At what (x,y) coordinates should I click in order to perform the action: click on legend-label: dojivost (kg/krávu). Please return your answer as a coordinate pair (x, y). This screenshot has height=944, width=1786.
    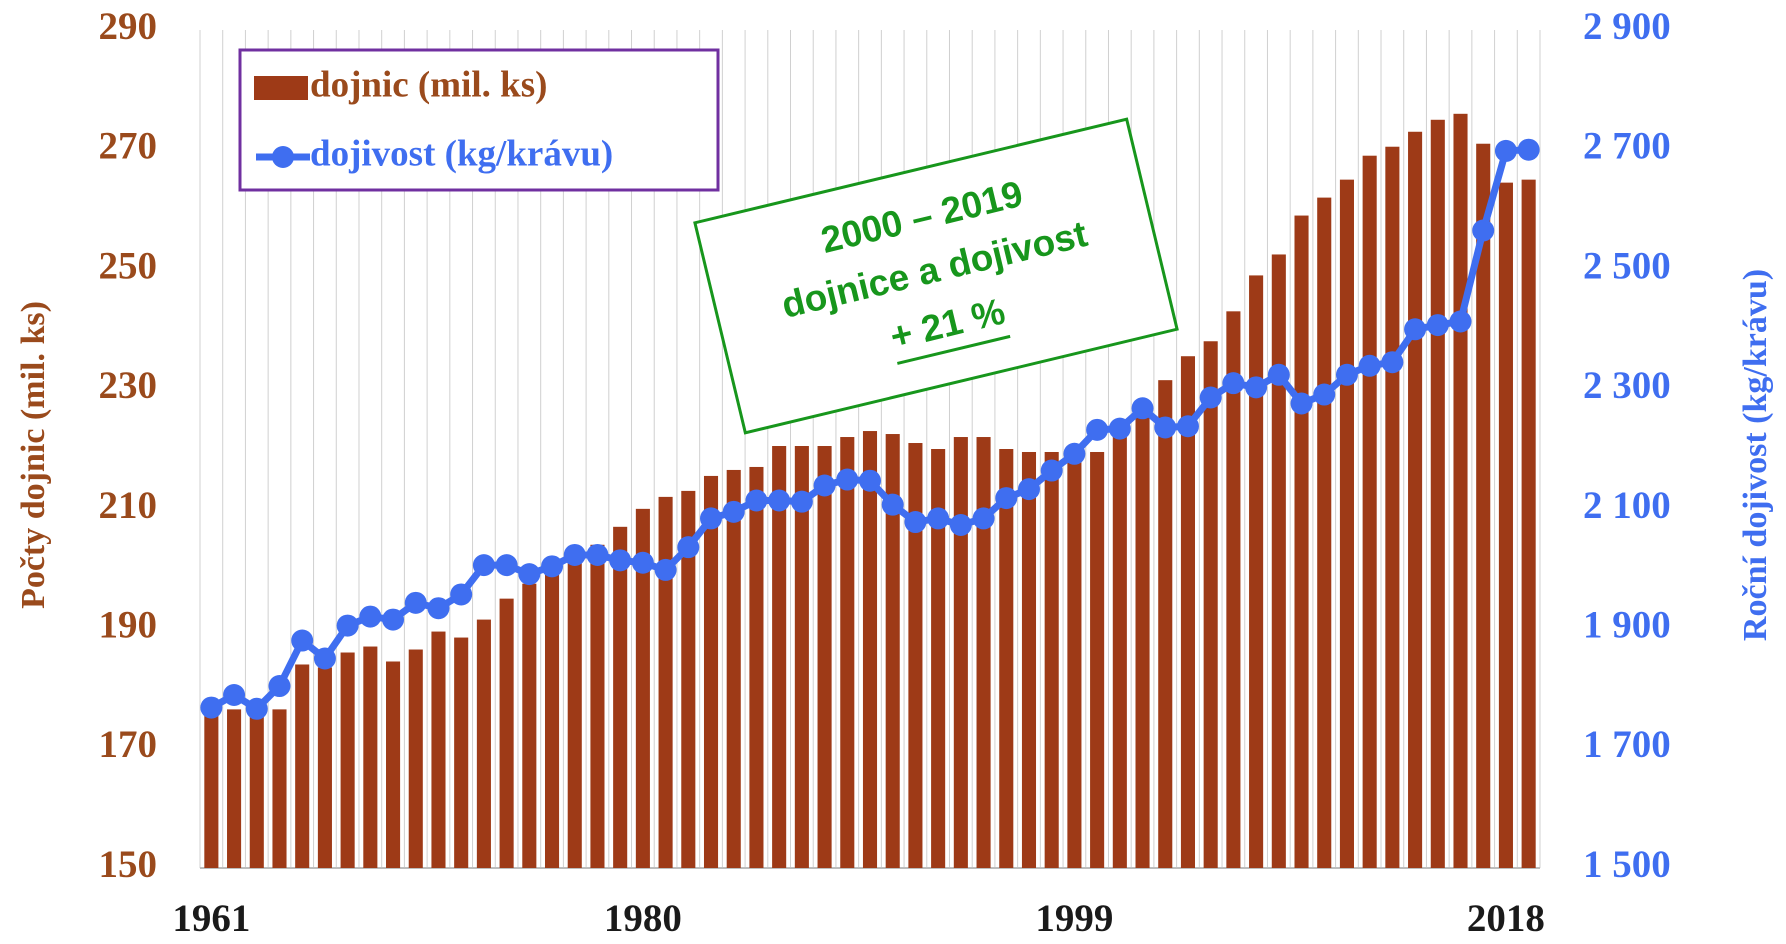
    Looking at the image, I should click on (461, 153).